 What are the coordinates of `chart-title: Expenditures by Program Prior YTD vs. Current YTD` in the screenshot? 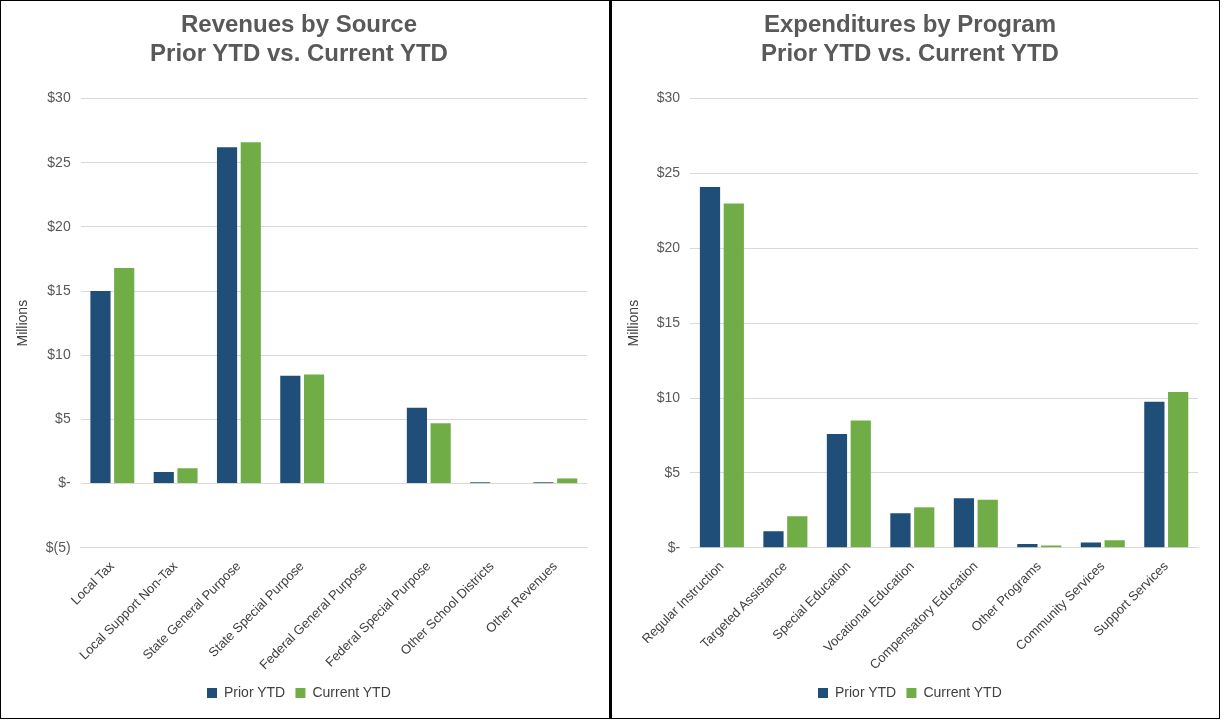 It's located at (910, 38).